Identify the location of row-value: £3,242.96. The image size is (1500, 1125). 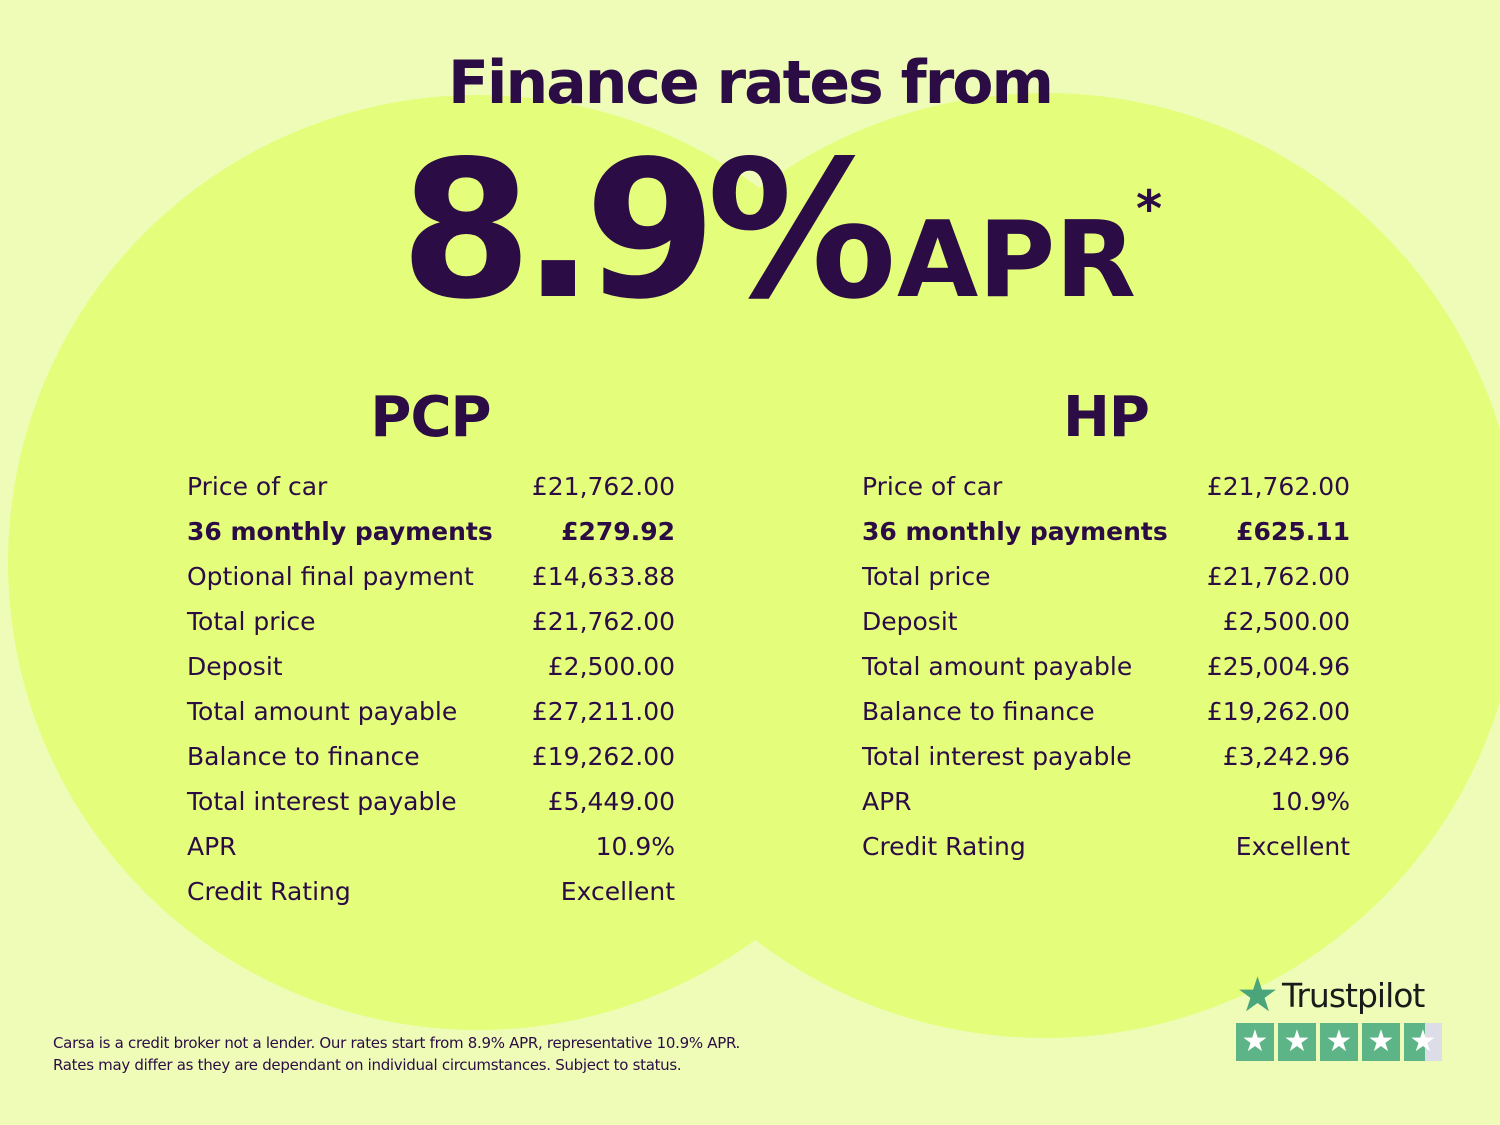
(1286, 756).